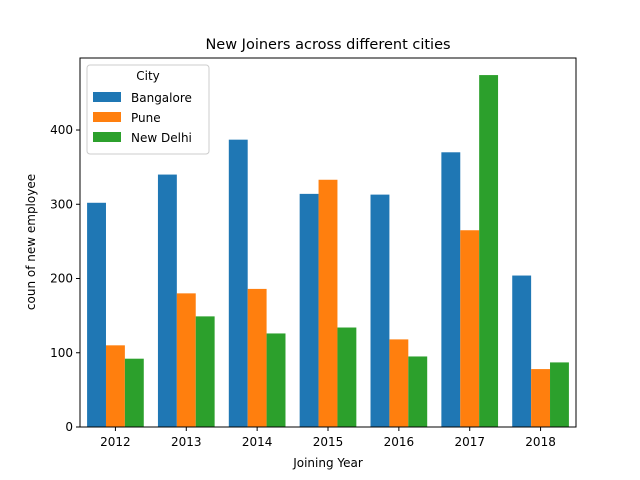 This screenshot has height=480, width=640. What do you see at coordinates (399, 383) in the screenshot?
I see `bar-pune-2016` at bounding box center [399, 383].